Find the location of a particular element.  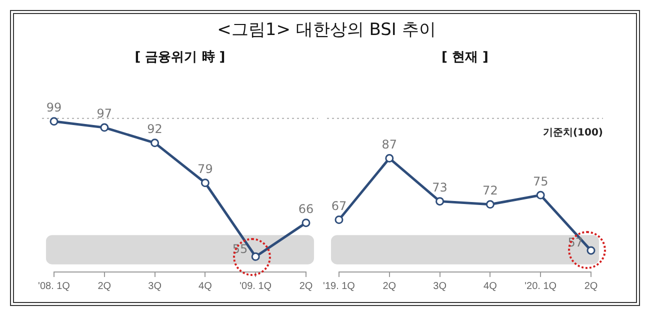

data-label: 99 is located at coordinates (54, 107).